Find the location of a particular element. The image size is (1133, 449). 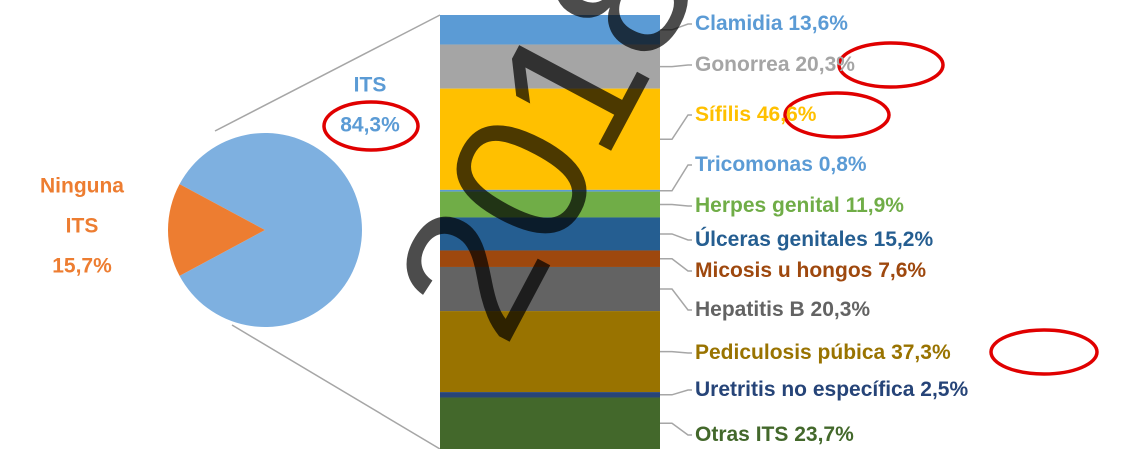

bar-label: Herpes genital 11,9% is located at coordinates (799, 205).